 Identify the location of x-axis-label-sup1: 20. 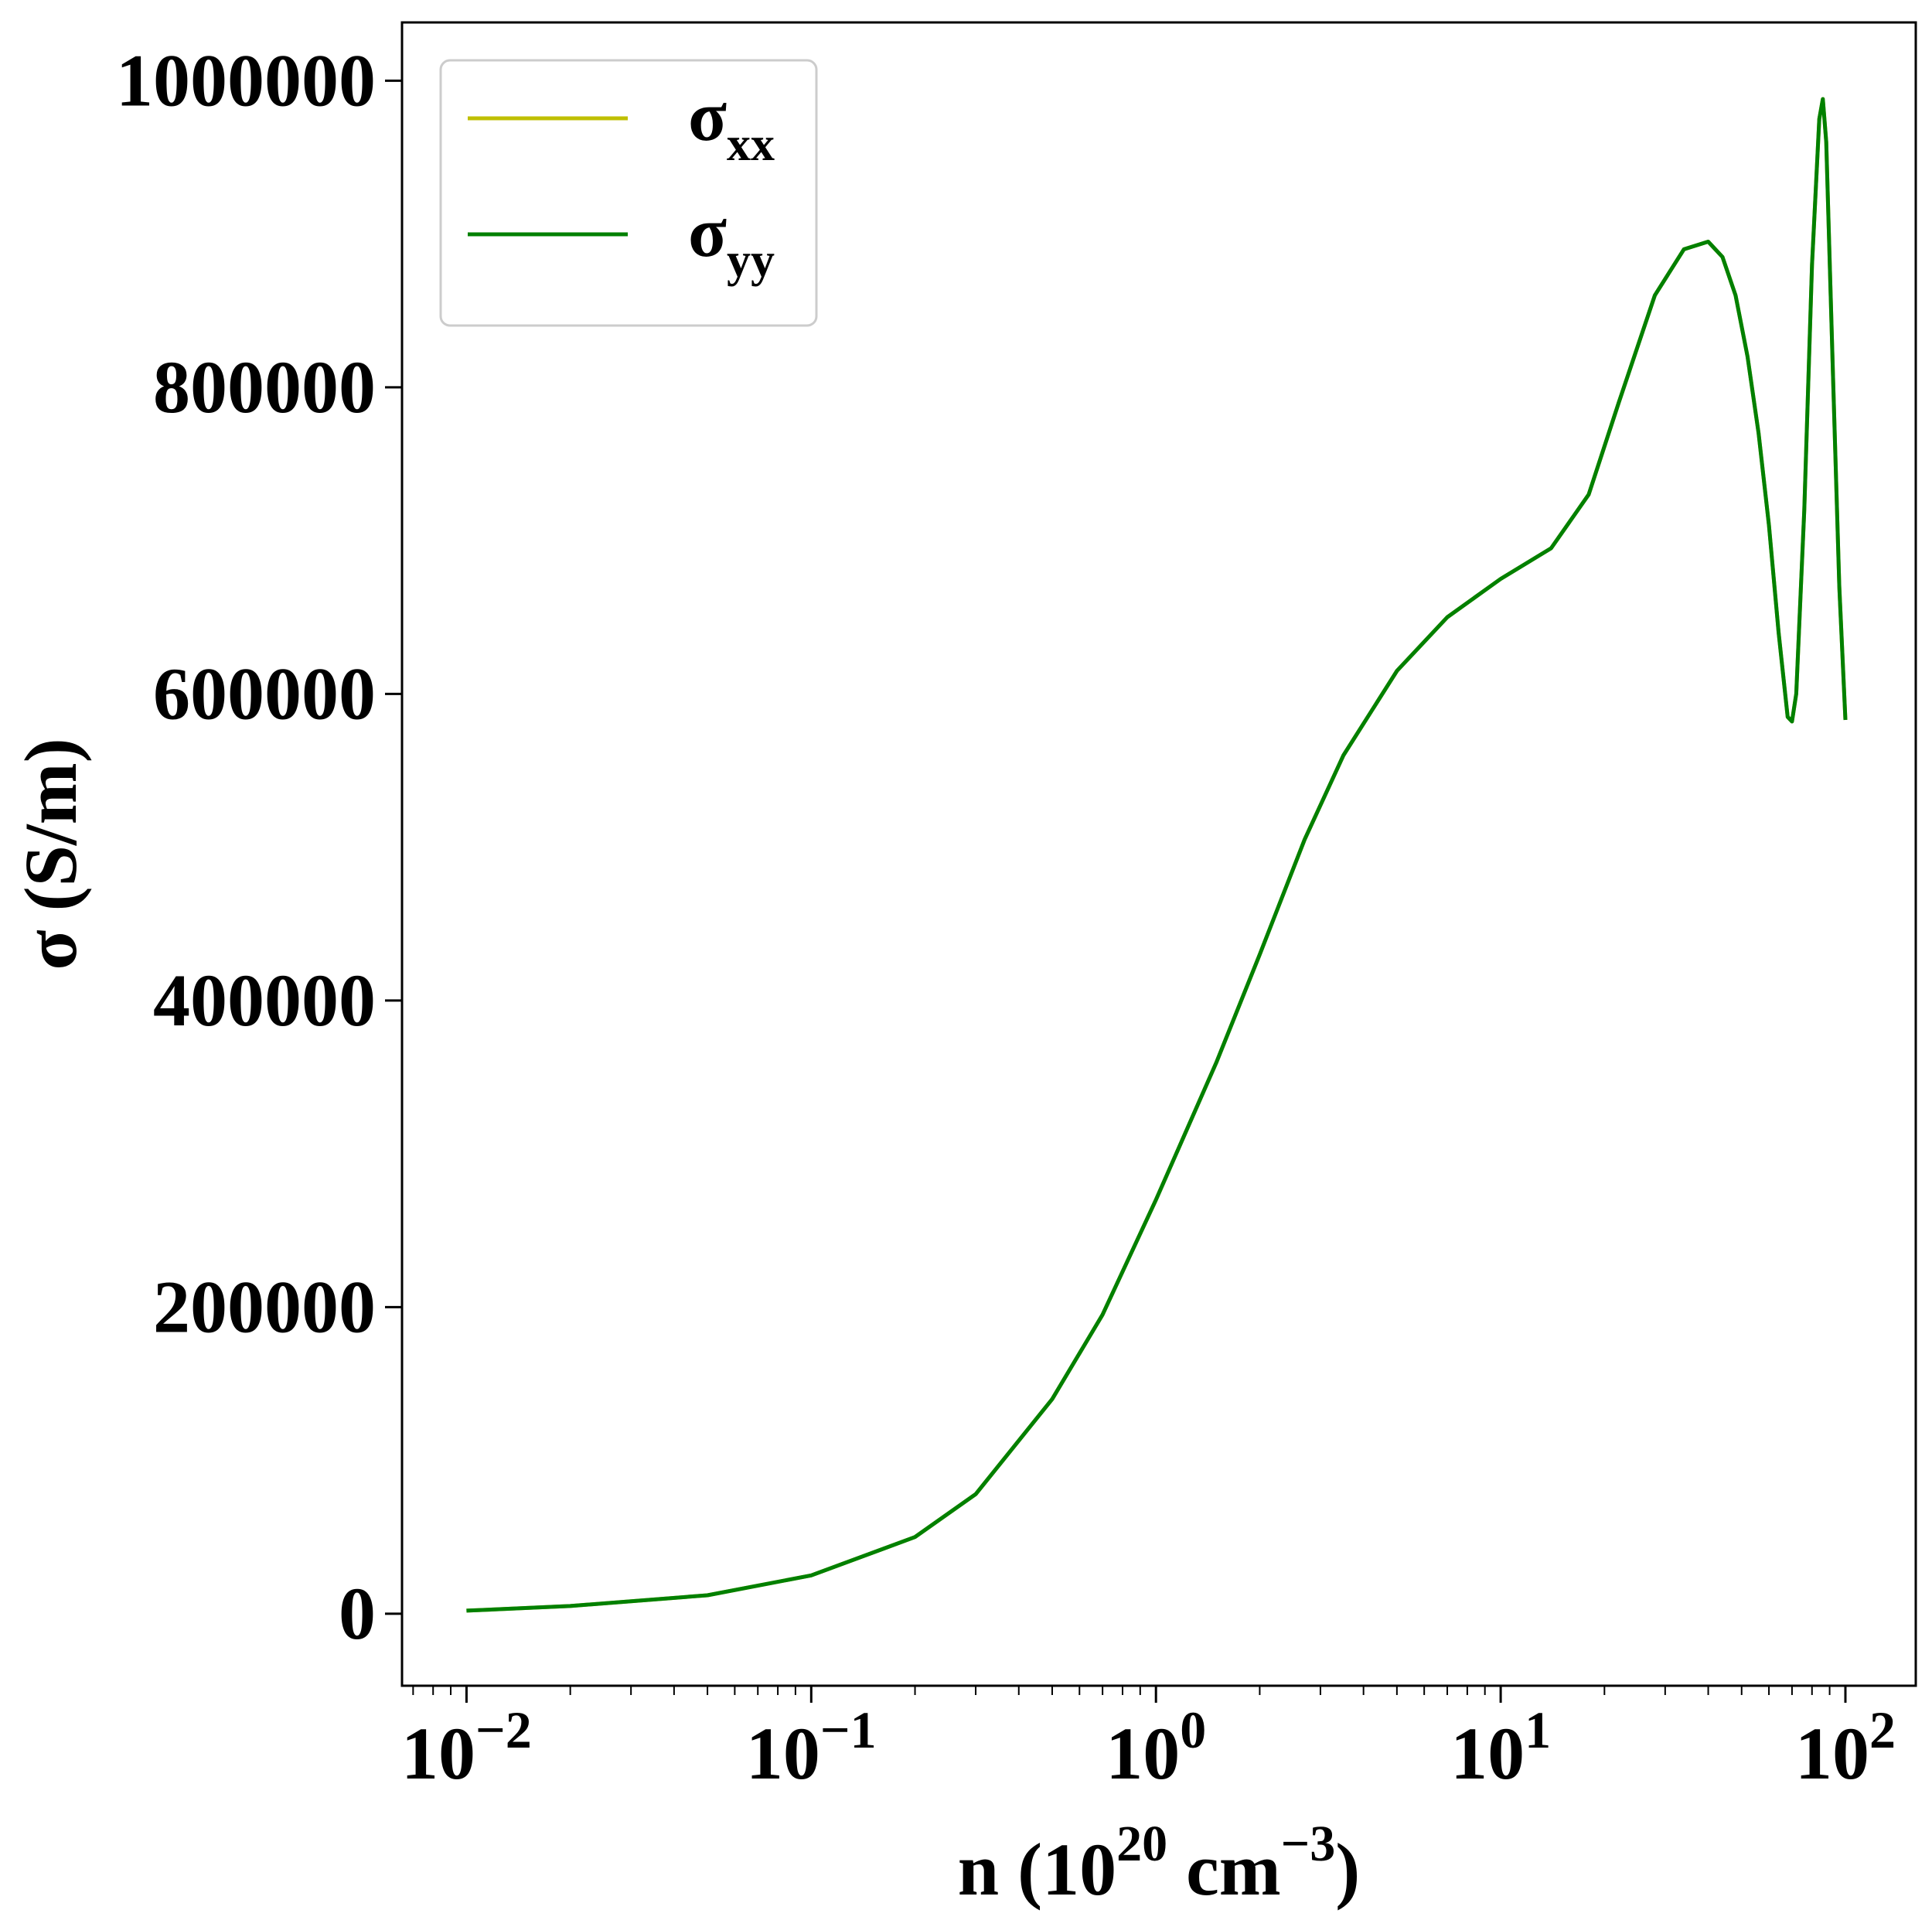
(1141, 1844).